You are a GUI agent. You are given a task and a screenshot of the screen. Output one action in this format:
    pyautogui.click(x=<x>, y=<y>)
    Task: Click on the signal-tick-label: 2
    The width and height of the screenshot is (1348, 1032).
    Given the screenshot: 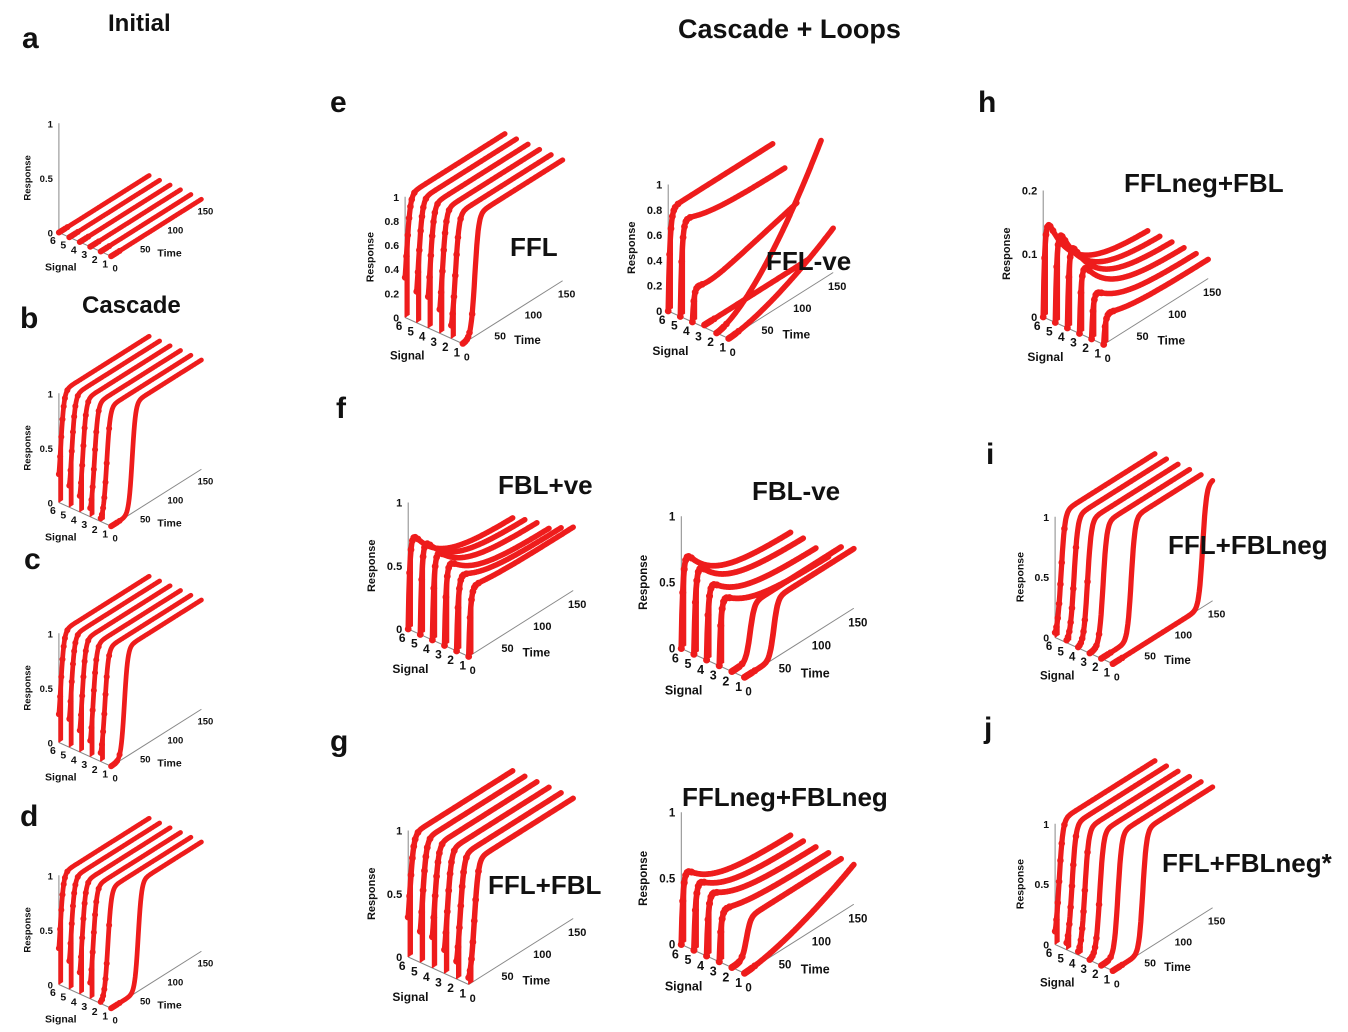 What is the action you would take?
    pyautogui.click(x=95, y=530)
    